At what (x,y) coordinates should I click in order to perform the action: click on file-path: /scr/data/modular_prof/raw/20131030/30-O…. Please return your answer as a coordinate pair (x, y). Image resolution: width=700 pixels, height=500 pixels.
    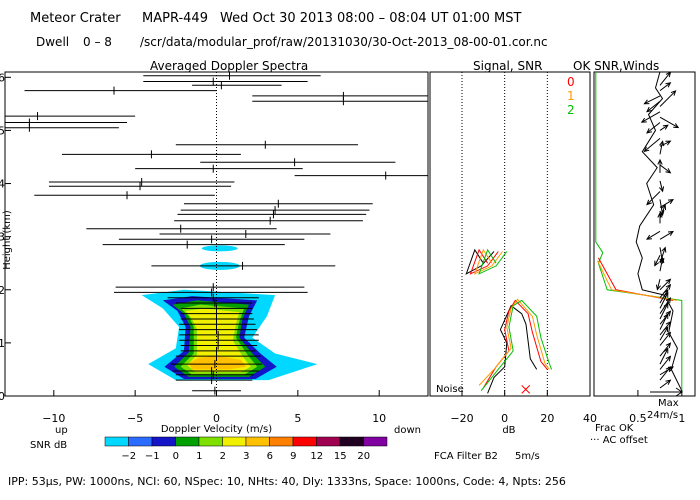
    Looking at the image, I should click on (344, 42).